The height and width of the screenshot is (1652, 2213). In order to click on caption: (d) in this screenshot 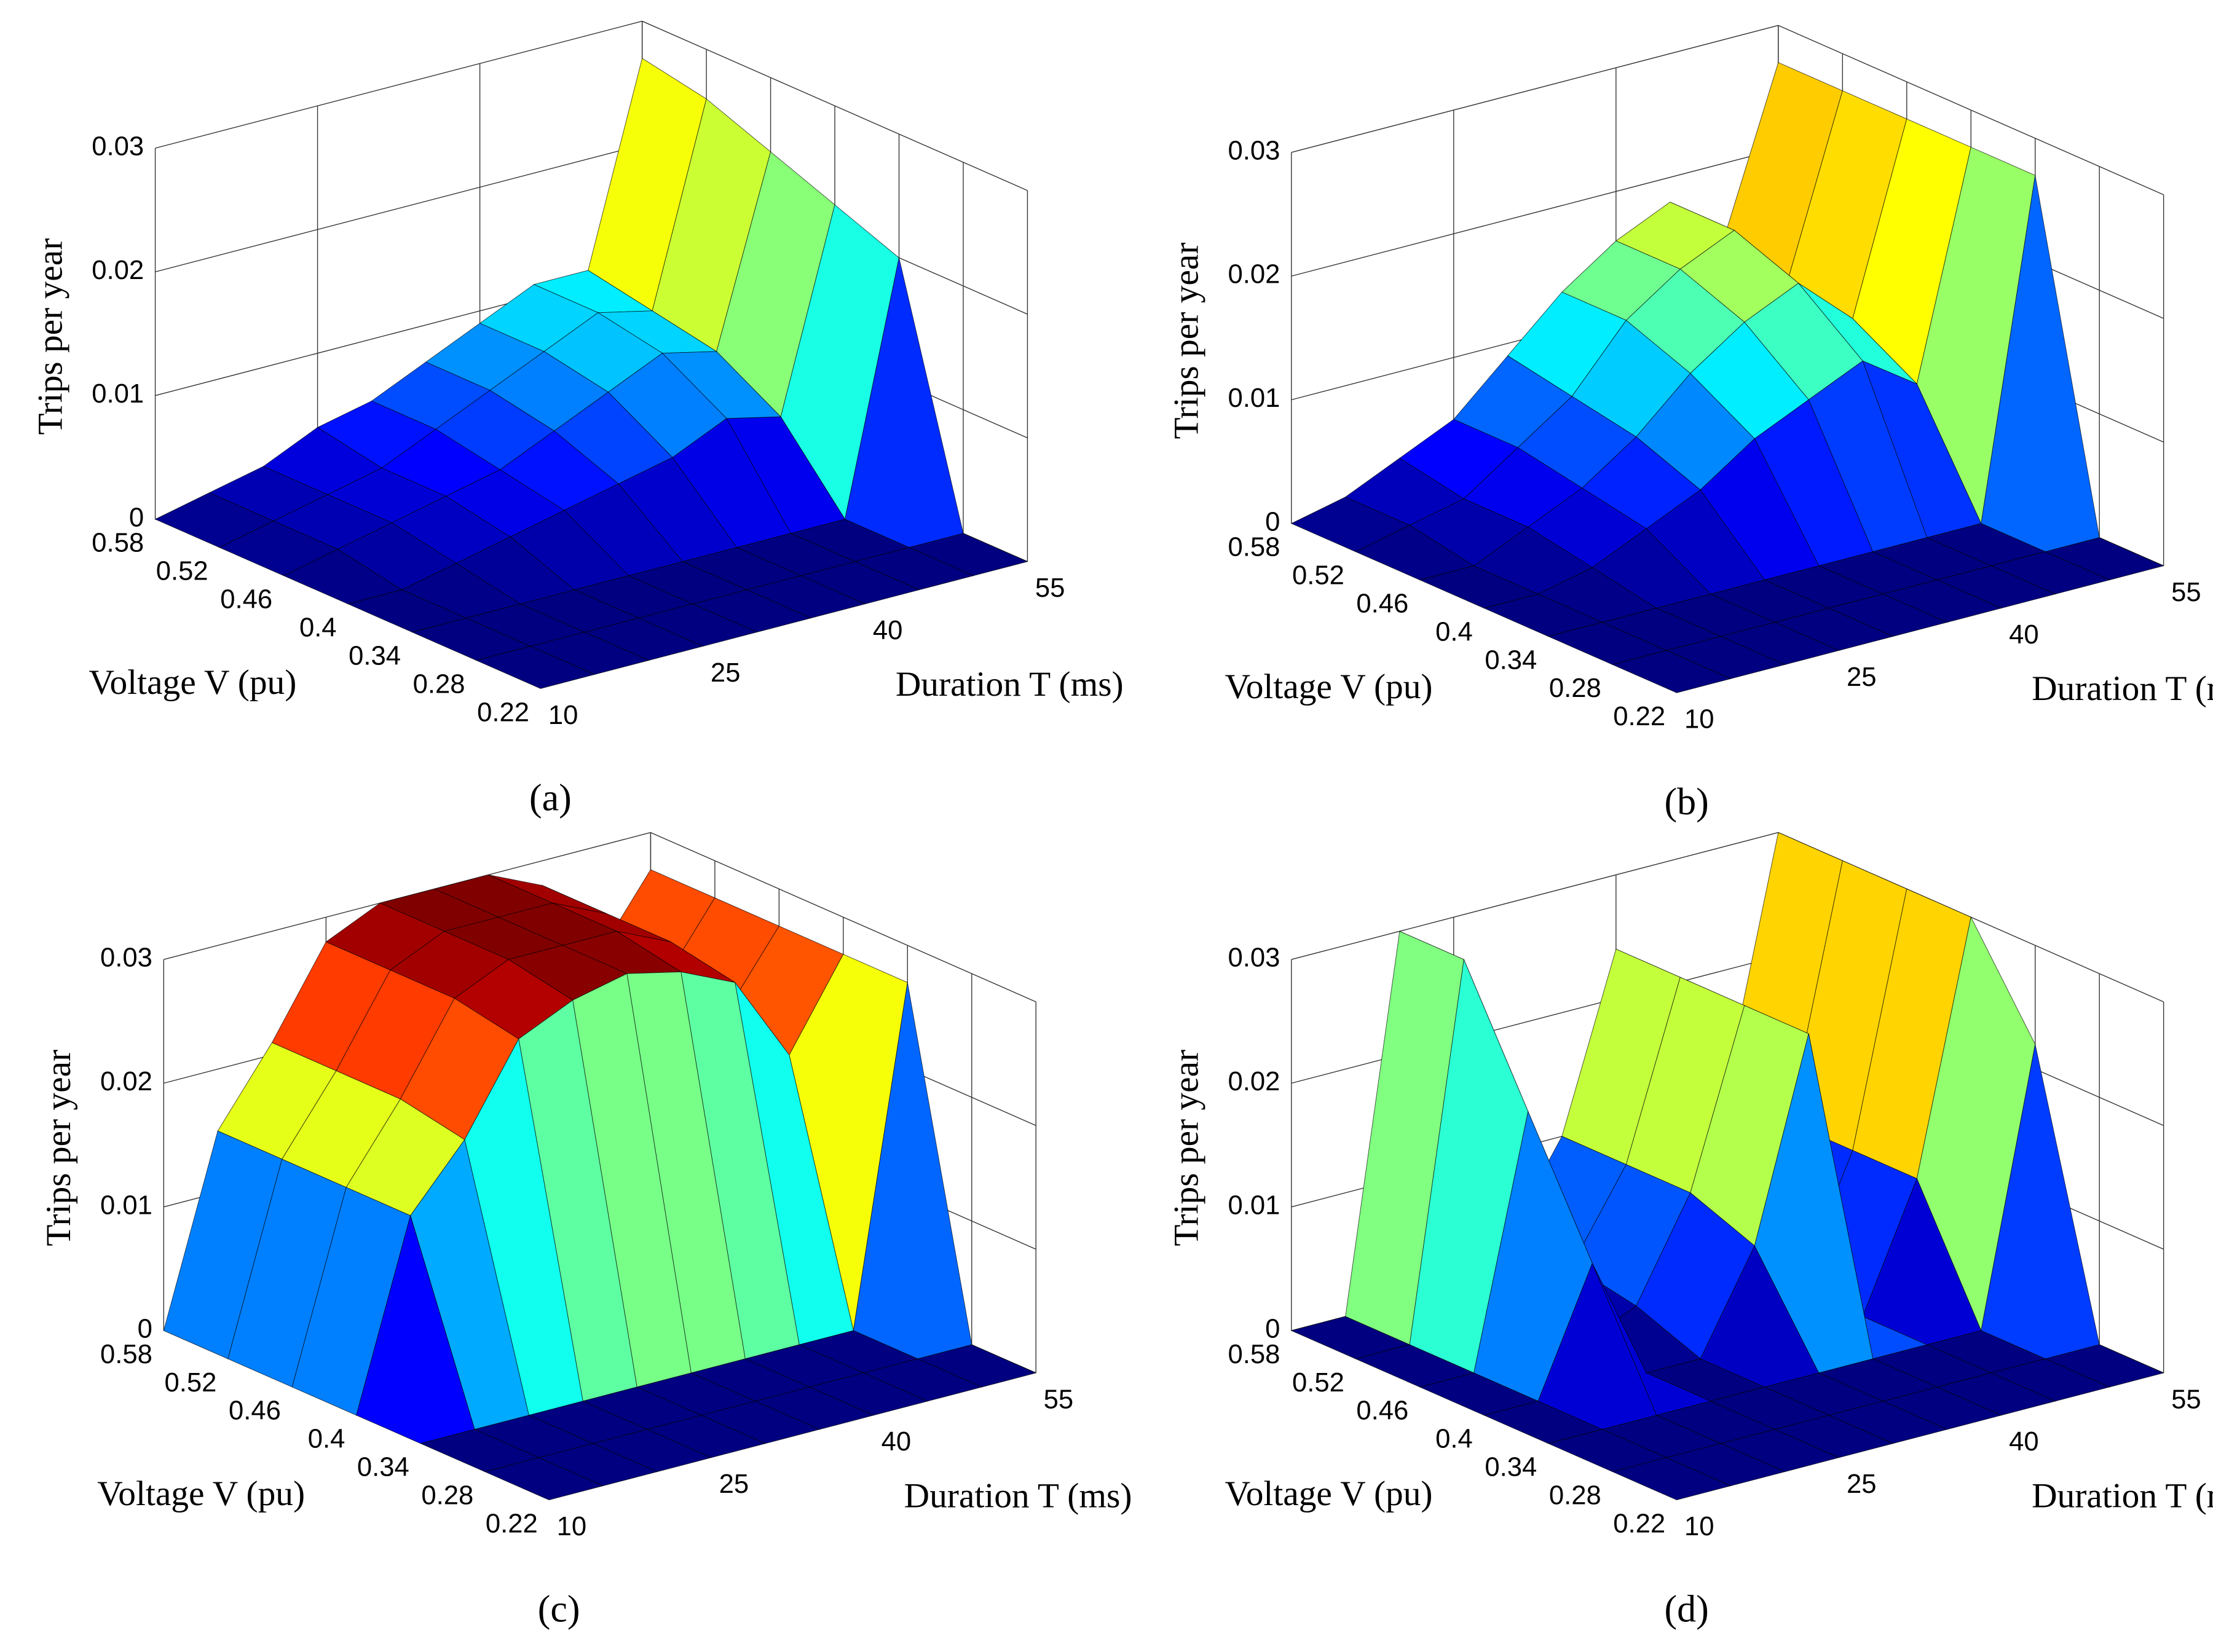, I will do `click(1686, 1609)`.